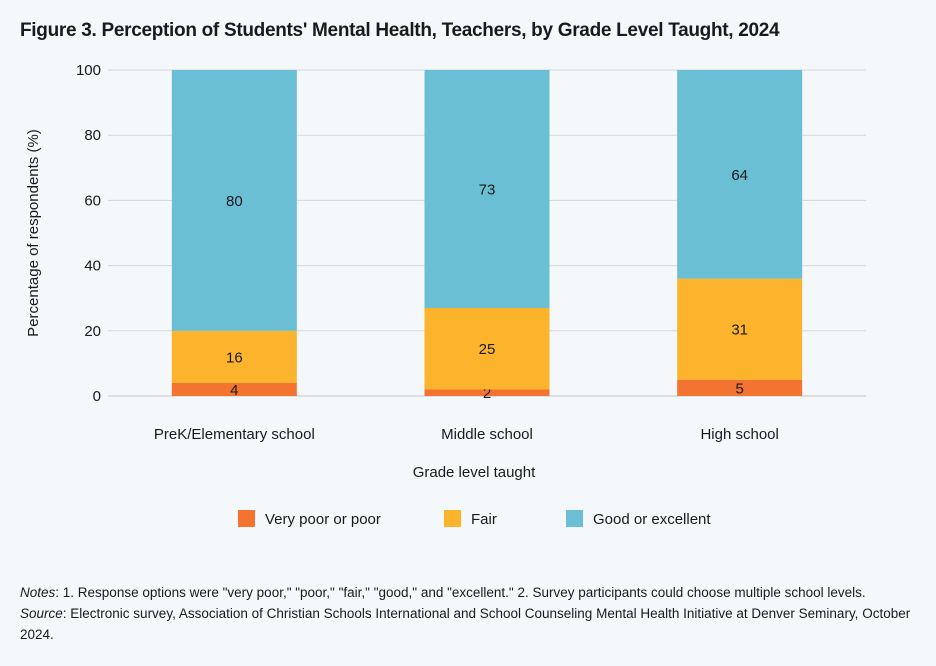  I want to click on y-tick-label-0: 0, so click(97, 396).